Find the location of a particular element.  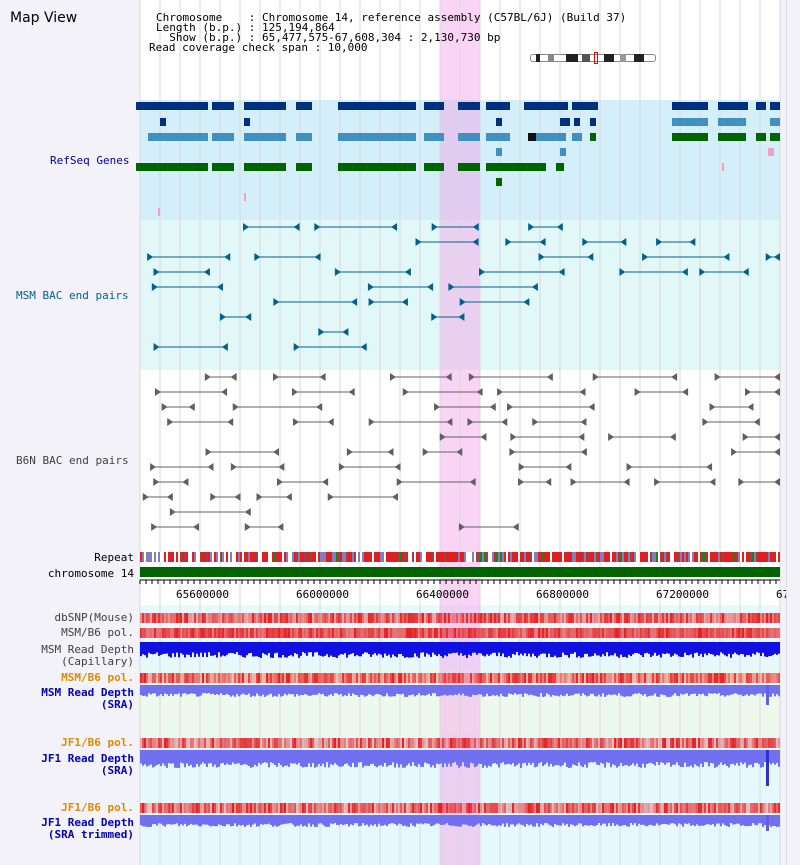

msm-bac-label: MSM BAC end pairs is located at coordinates (72, 295).